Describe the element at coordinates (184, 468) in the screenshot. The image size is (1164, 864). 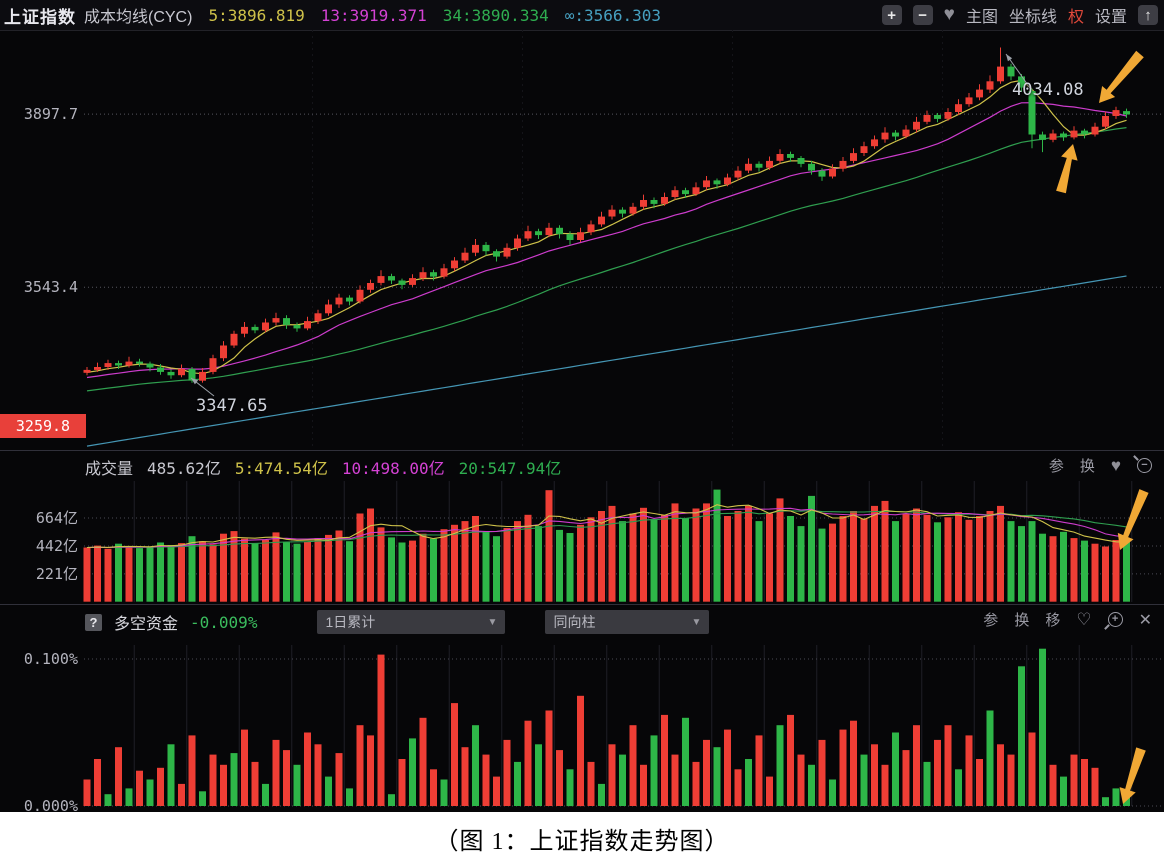
I see `volume-current-value: 485.62亿` at that location.